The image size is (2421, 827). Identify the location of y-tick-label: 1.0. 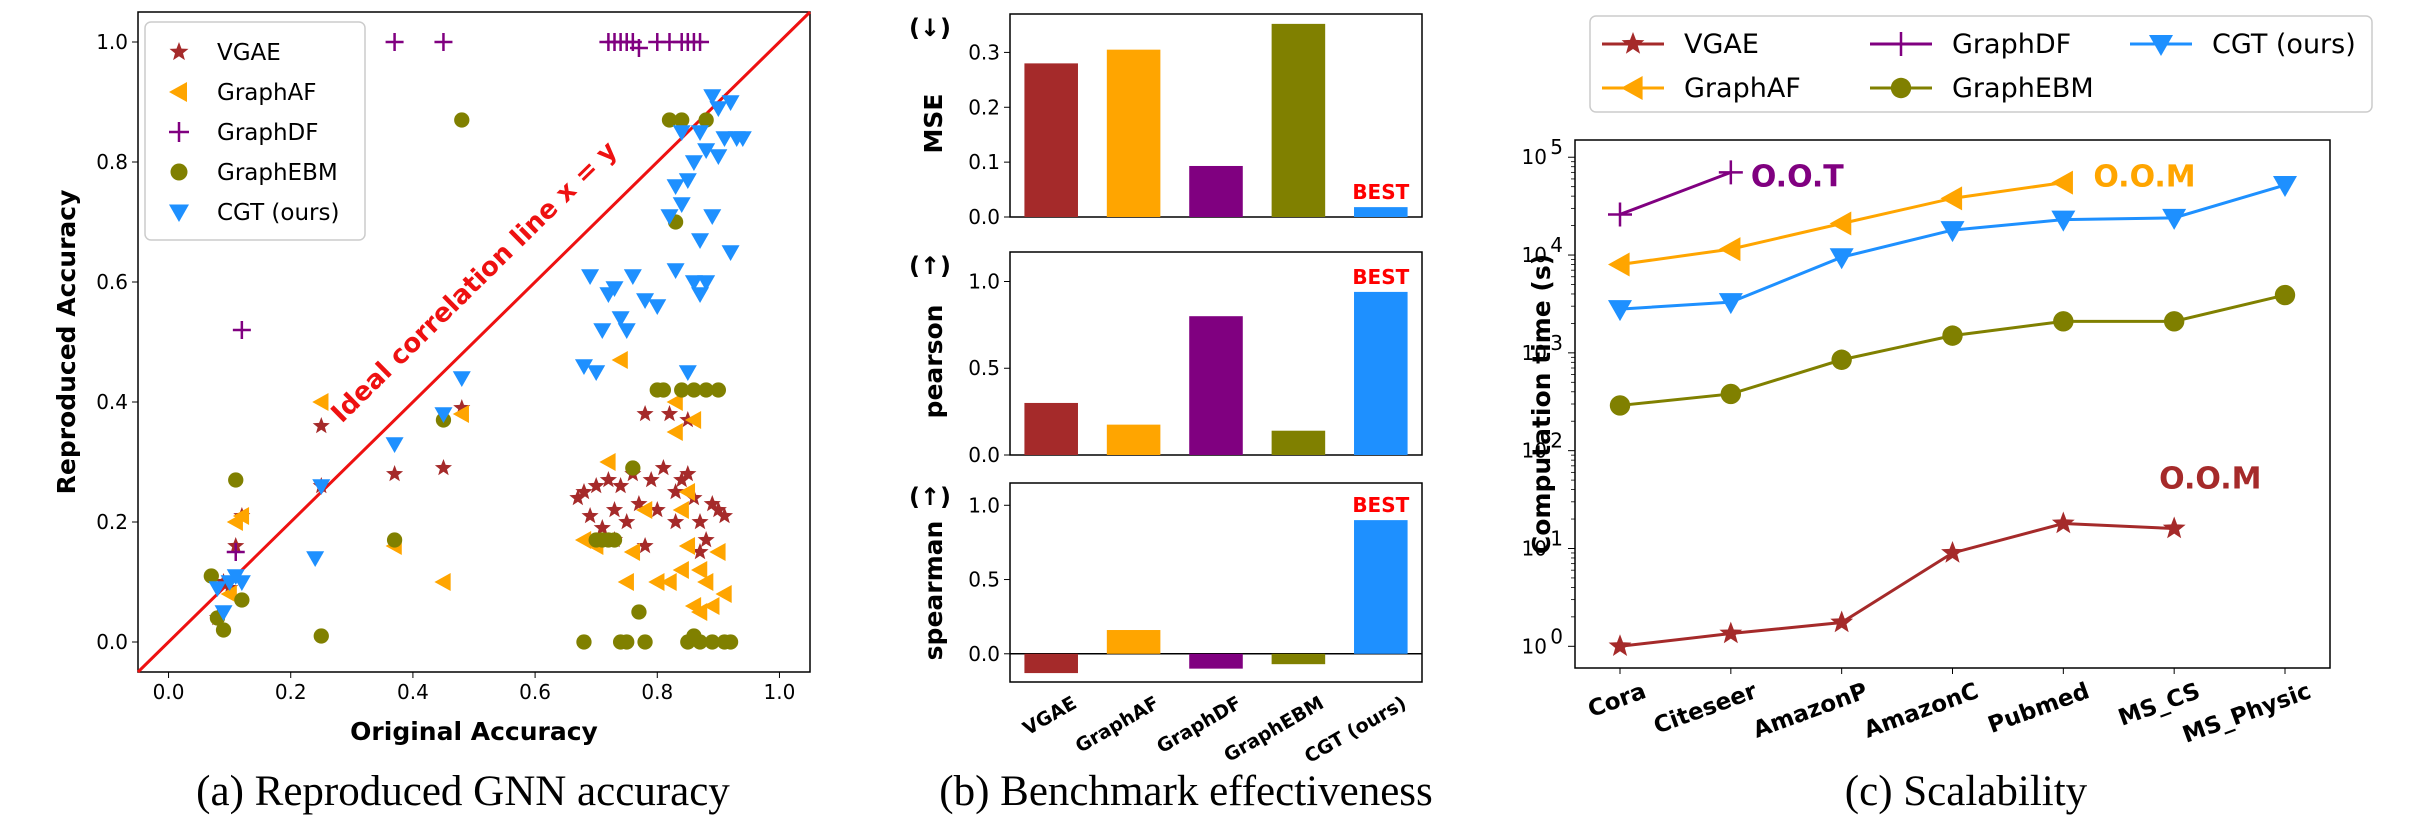
(112, 42).